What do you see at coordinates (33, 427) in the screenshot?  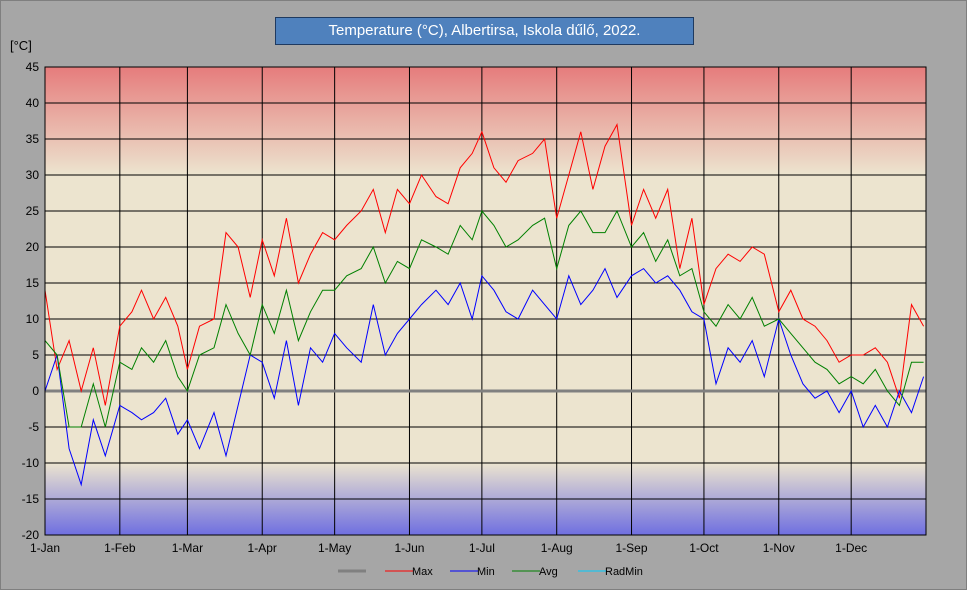 I see `y-tick-label: -5` at bounding box center [33, 427].